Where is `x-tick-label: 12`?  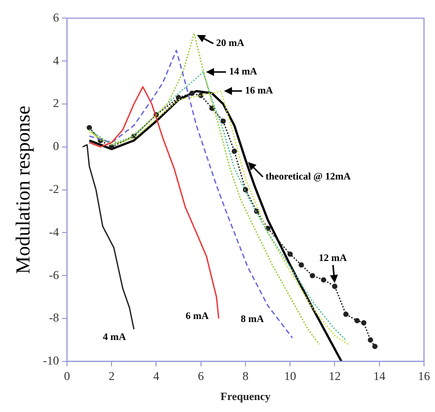 x-tick-label: 12 is located at coordinates (334, 375).